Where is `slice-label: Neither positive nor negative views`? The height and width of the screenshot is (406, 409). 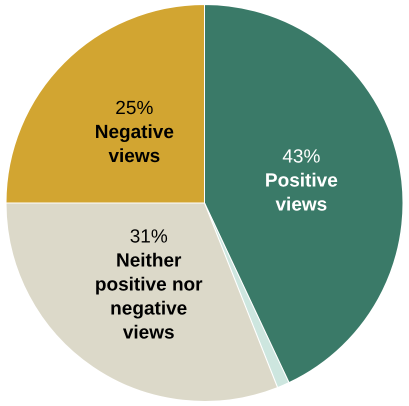
slice-label: Neither positive nor negative views is located at coordinates (149, 297).